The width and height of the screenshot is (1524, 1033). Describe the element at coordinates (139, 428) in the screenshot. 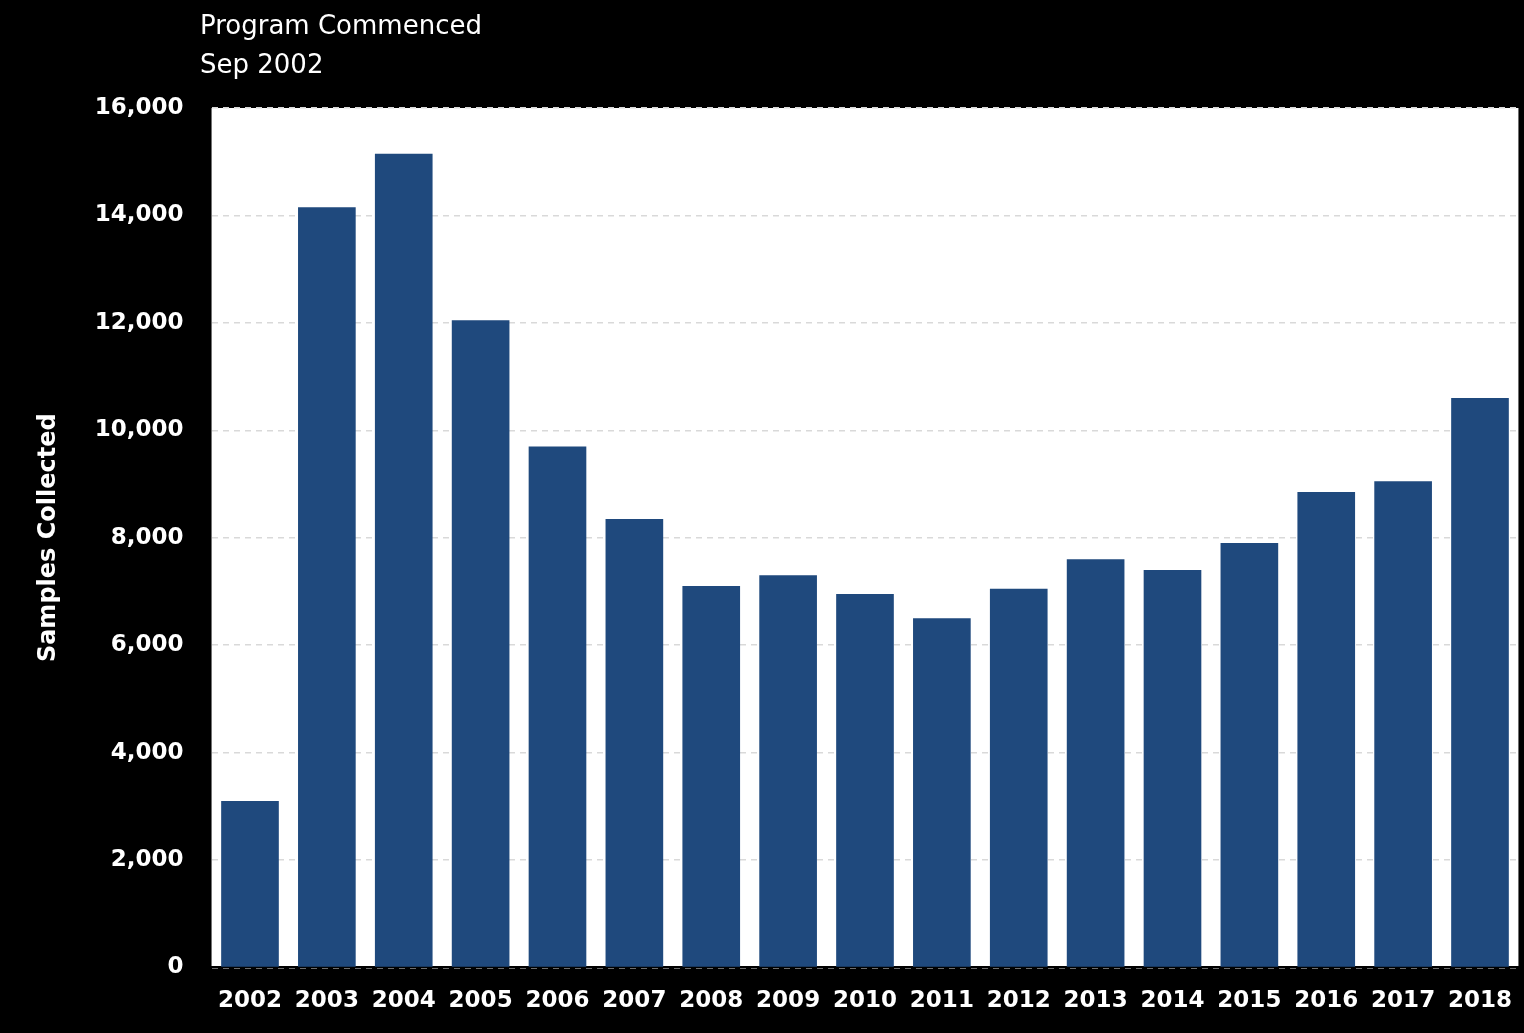

I see `y-tick-label: 10,000` at that location.